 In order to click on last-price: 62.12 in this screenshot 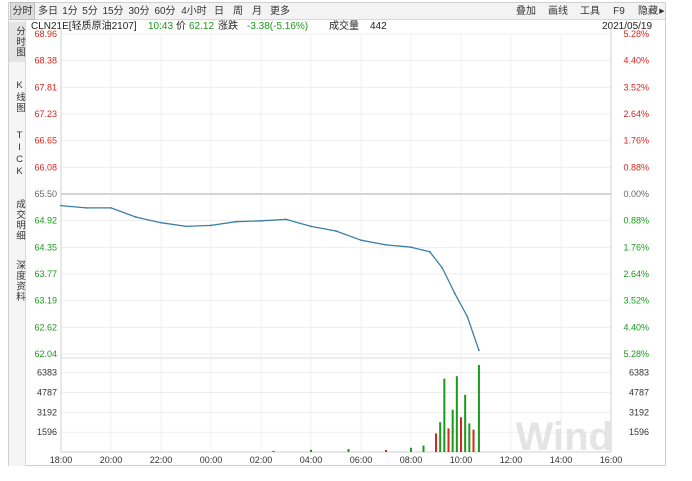, I will do `click(202, 26)`.